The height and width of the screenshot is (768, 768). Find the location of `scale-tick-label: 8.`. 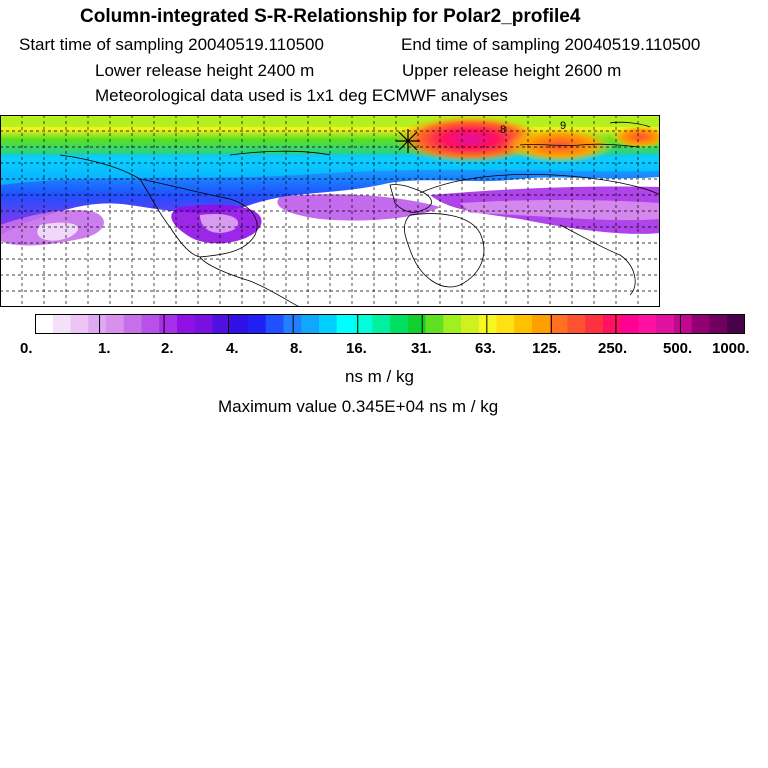

scale-tick-label: 8. is located at coordinates (296, 348).